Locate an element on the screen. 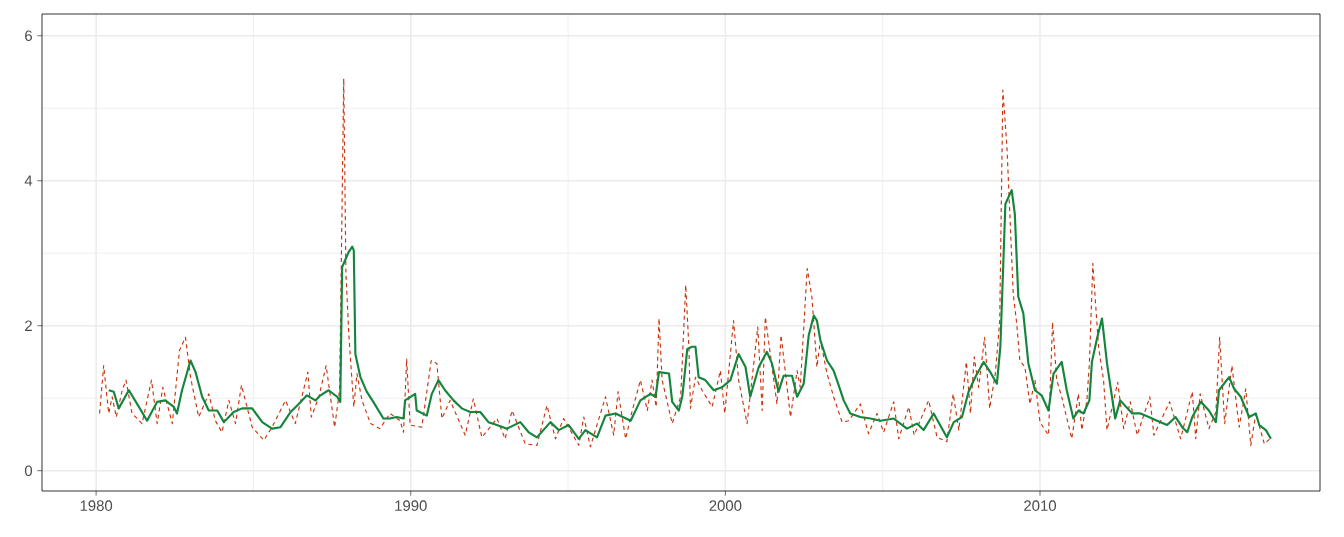 The width and height of the screenshot is (1344, 537). x-tick-label: 2000 is located at coordinates (725, 505).